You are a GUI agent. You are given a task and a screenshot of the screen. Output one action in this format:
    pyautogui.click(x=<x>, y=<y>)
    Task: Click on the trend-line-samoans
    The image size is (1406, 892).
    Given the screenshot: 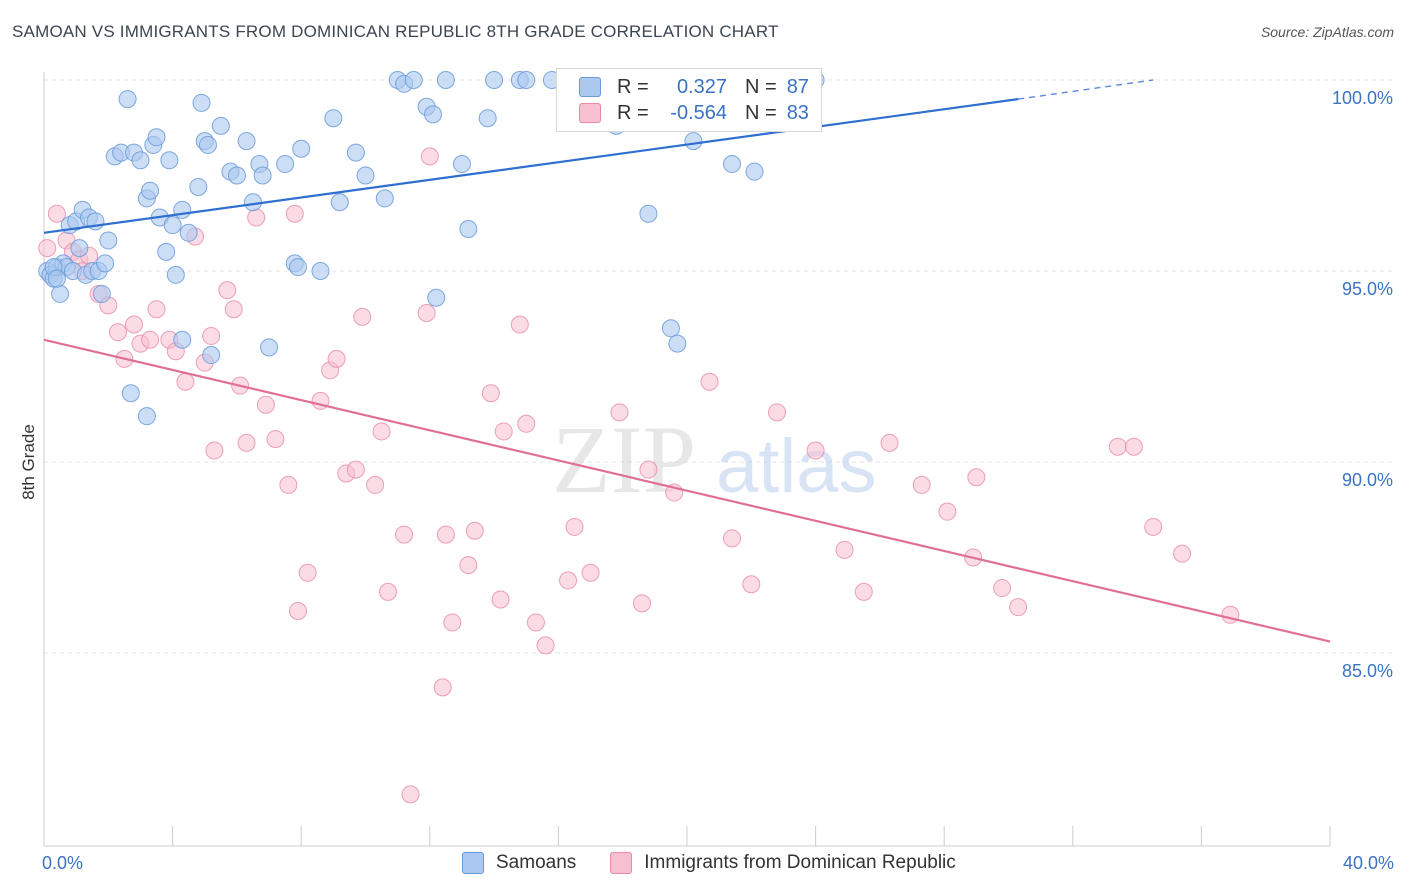 What is the action you would take?
    pyautogui.click(x=531, y=166)
    